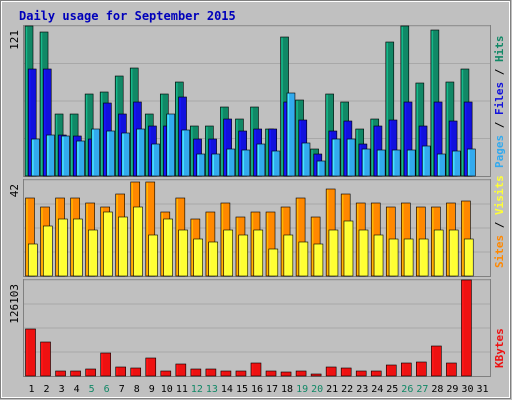 This screenshot has width=512, height=400. I want to click on x-tick-label: 2, so click(47, 389).